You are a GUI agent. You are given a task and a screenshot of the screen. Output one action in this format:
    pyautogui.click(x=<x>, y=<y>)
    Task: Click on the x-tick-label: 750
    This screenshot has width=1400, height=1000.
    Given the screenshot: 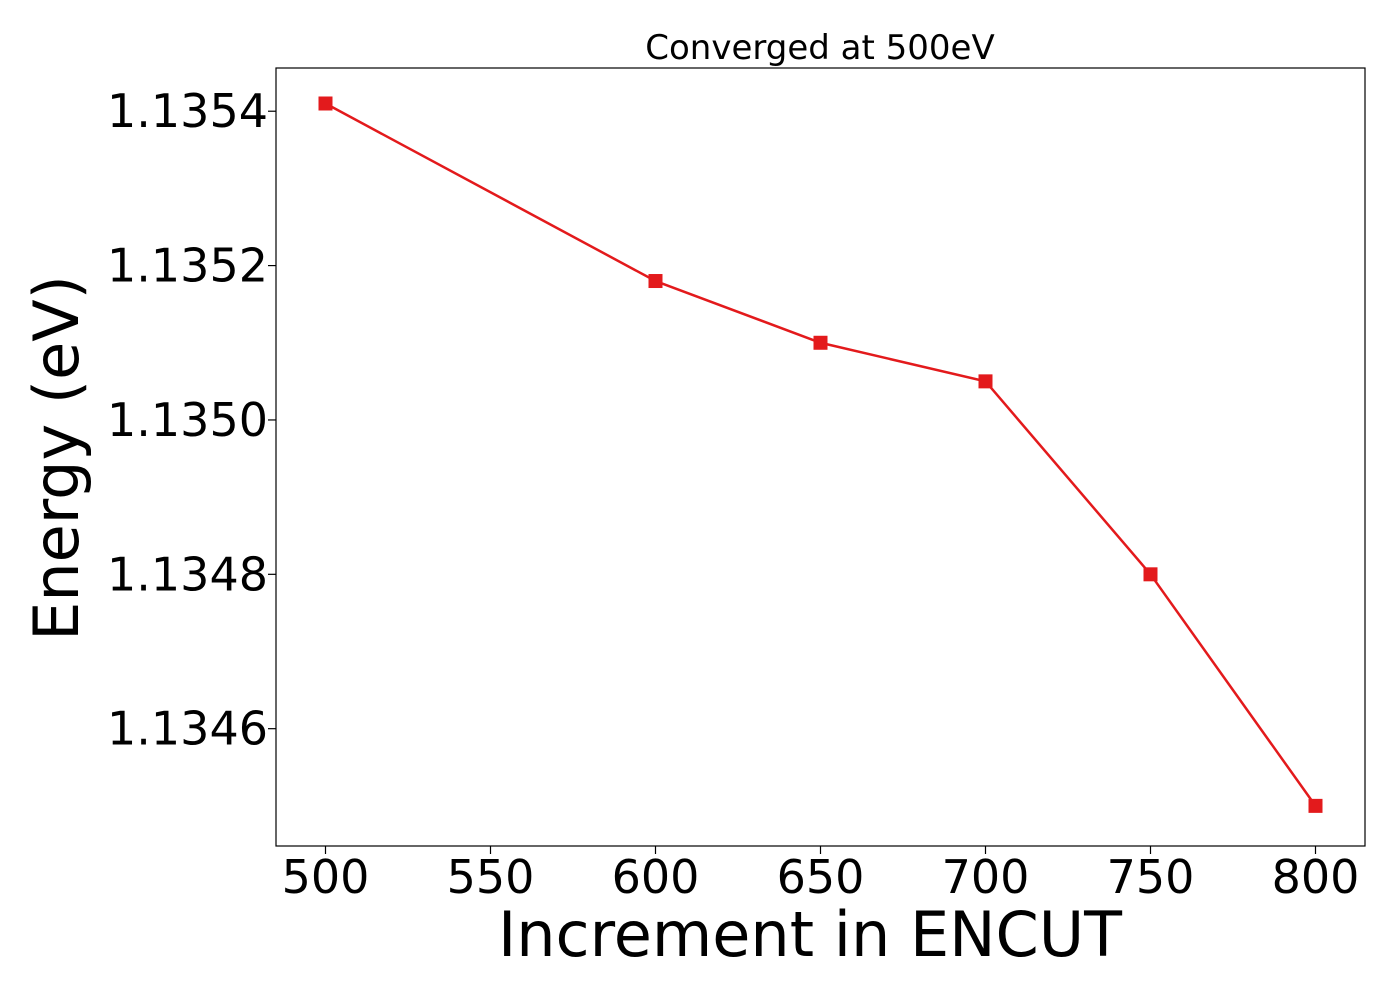 What is the action you would take?
    pyautogui.click(x=1151, y=877)
    